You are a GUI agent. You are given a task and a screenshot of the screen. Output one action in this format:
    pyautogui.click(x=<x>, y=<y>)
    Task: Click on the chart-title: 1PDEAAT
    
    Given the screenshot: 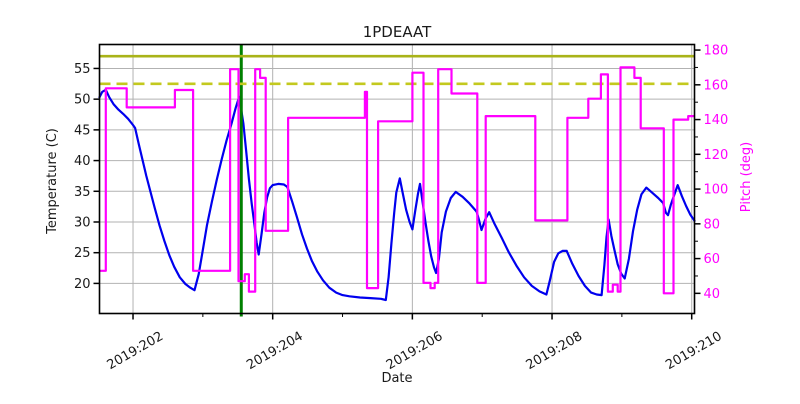 What is the action you would take?
    pyautogui.click(x=397, y=32)
    